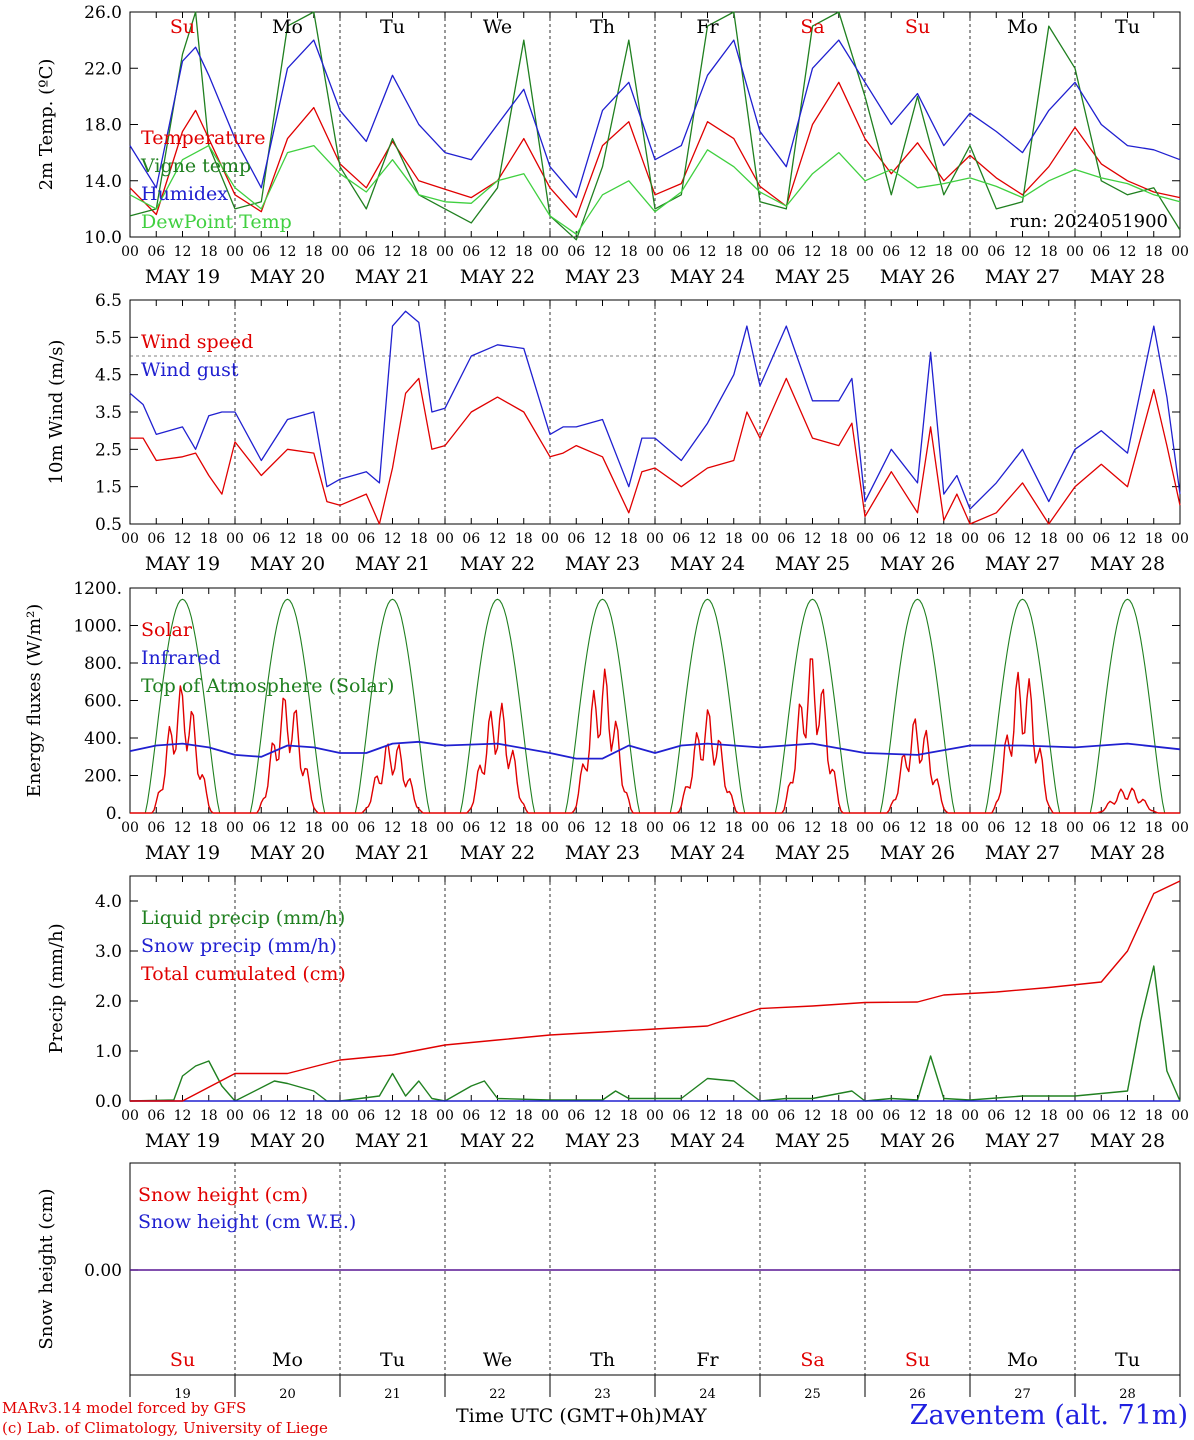 The height and width of the screenshot is (1440, 1194). I want to click on date-label: MAY 26, so click(917, 1141).